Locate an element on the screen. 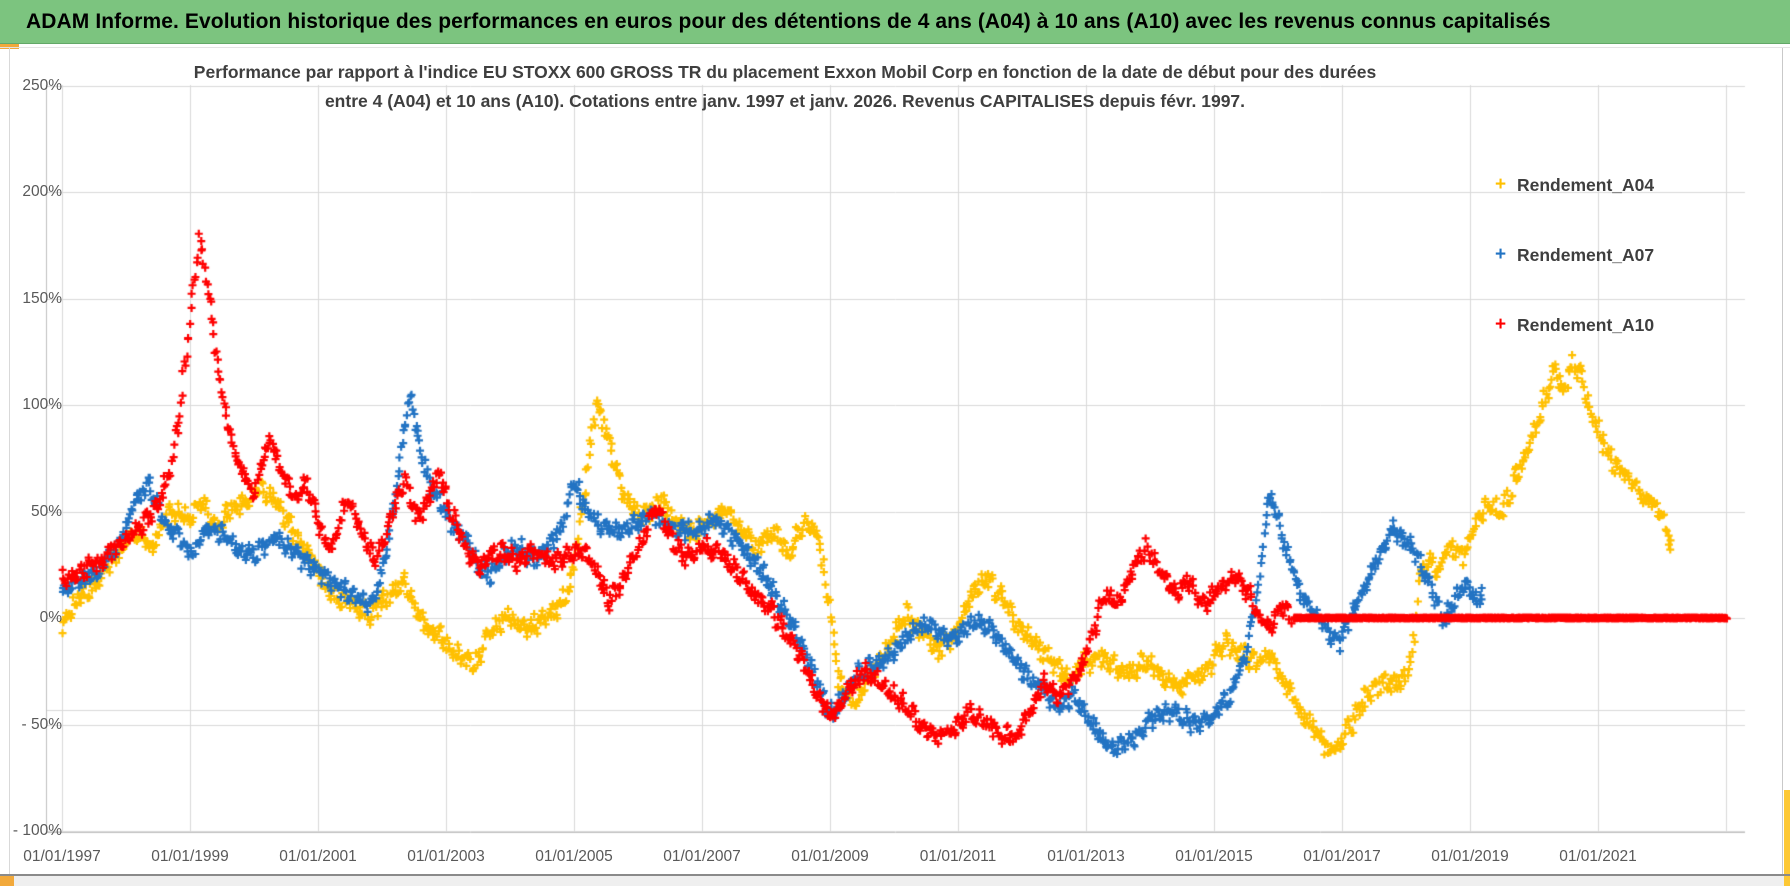 Image resolution: width=1790 pixels, height=886 pixels. legend-item-rendement-a07: + Rendement_A07 is located at coordinates (1610, 255).